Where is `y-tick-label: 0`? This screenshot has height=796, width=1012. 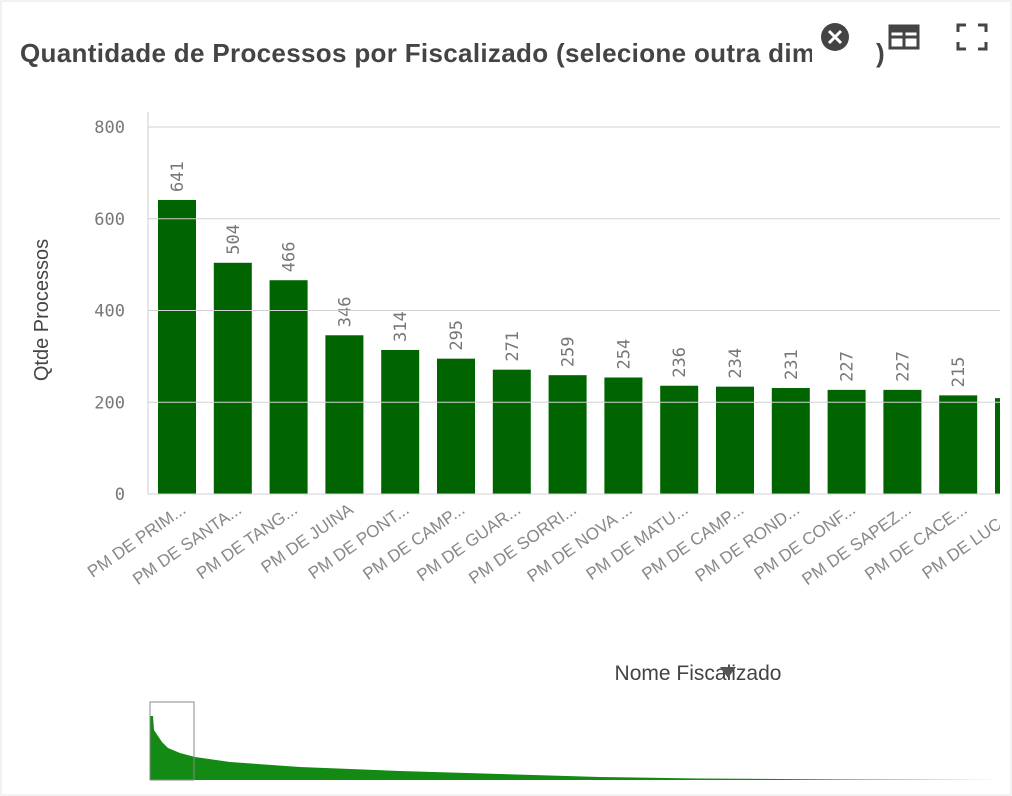 y-tick-label: 0 is located at coordinates (120, 495).